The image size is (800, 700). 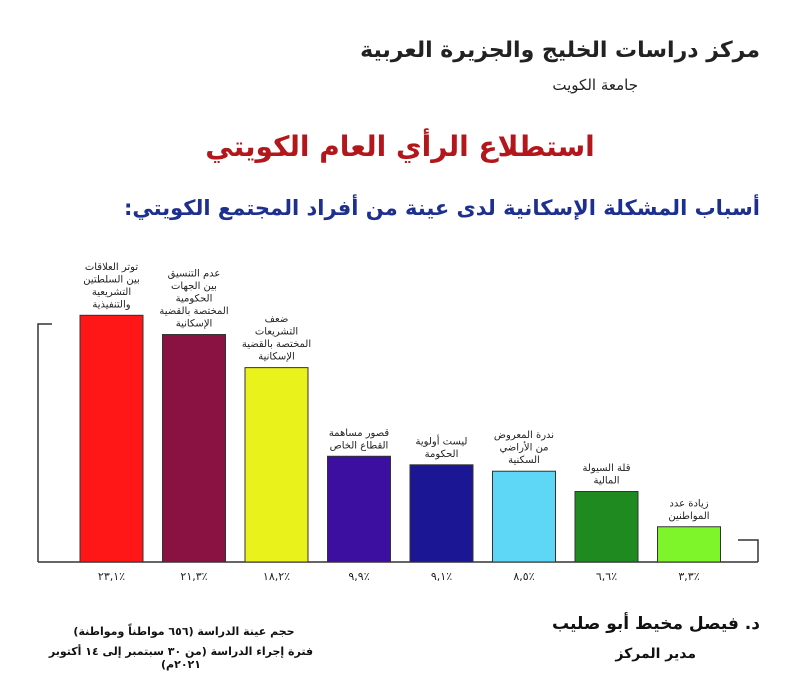 What do you see at coordinates (560, 50) in the screenshot?
I see `organization-name: مركز دراسات الخليج والجزيرة العربية` at bounding box center [560, 50].